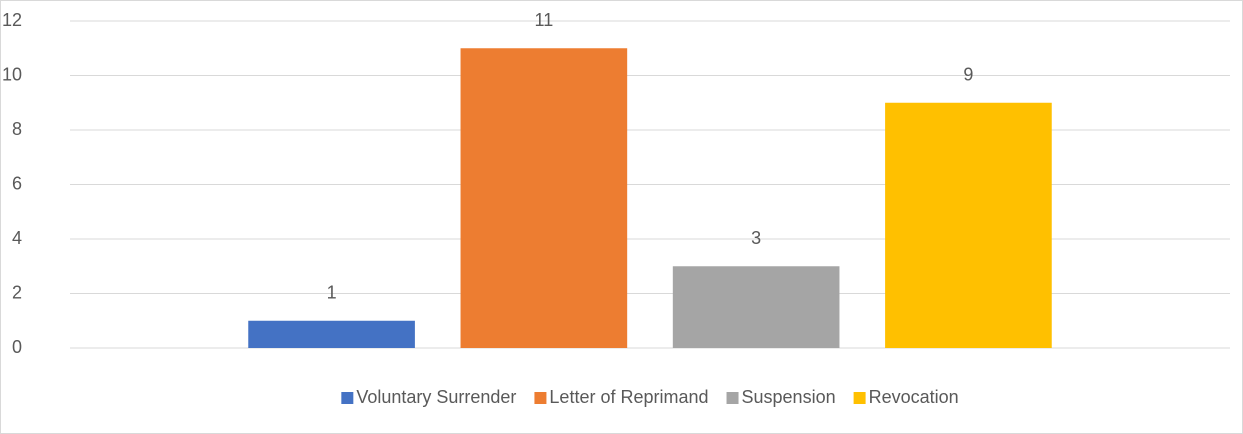 The height and width of the screenshot is (434, 1243). I want to click on y-tick-label: 12, so click(12, 20).